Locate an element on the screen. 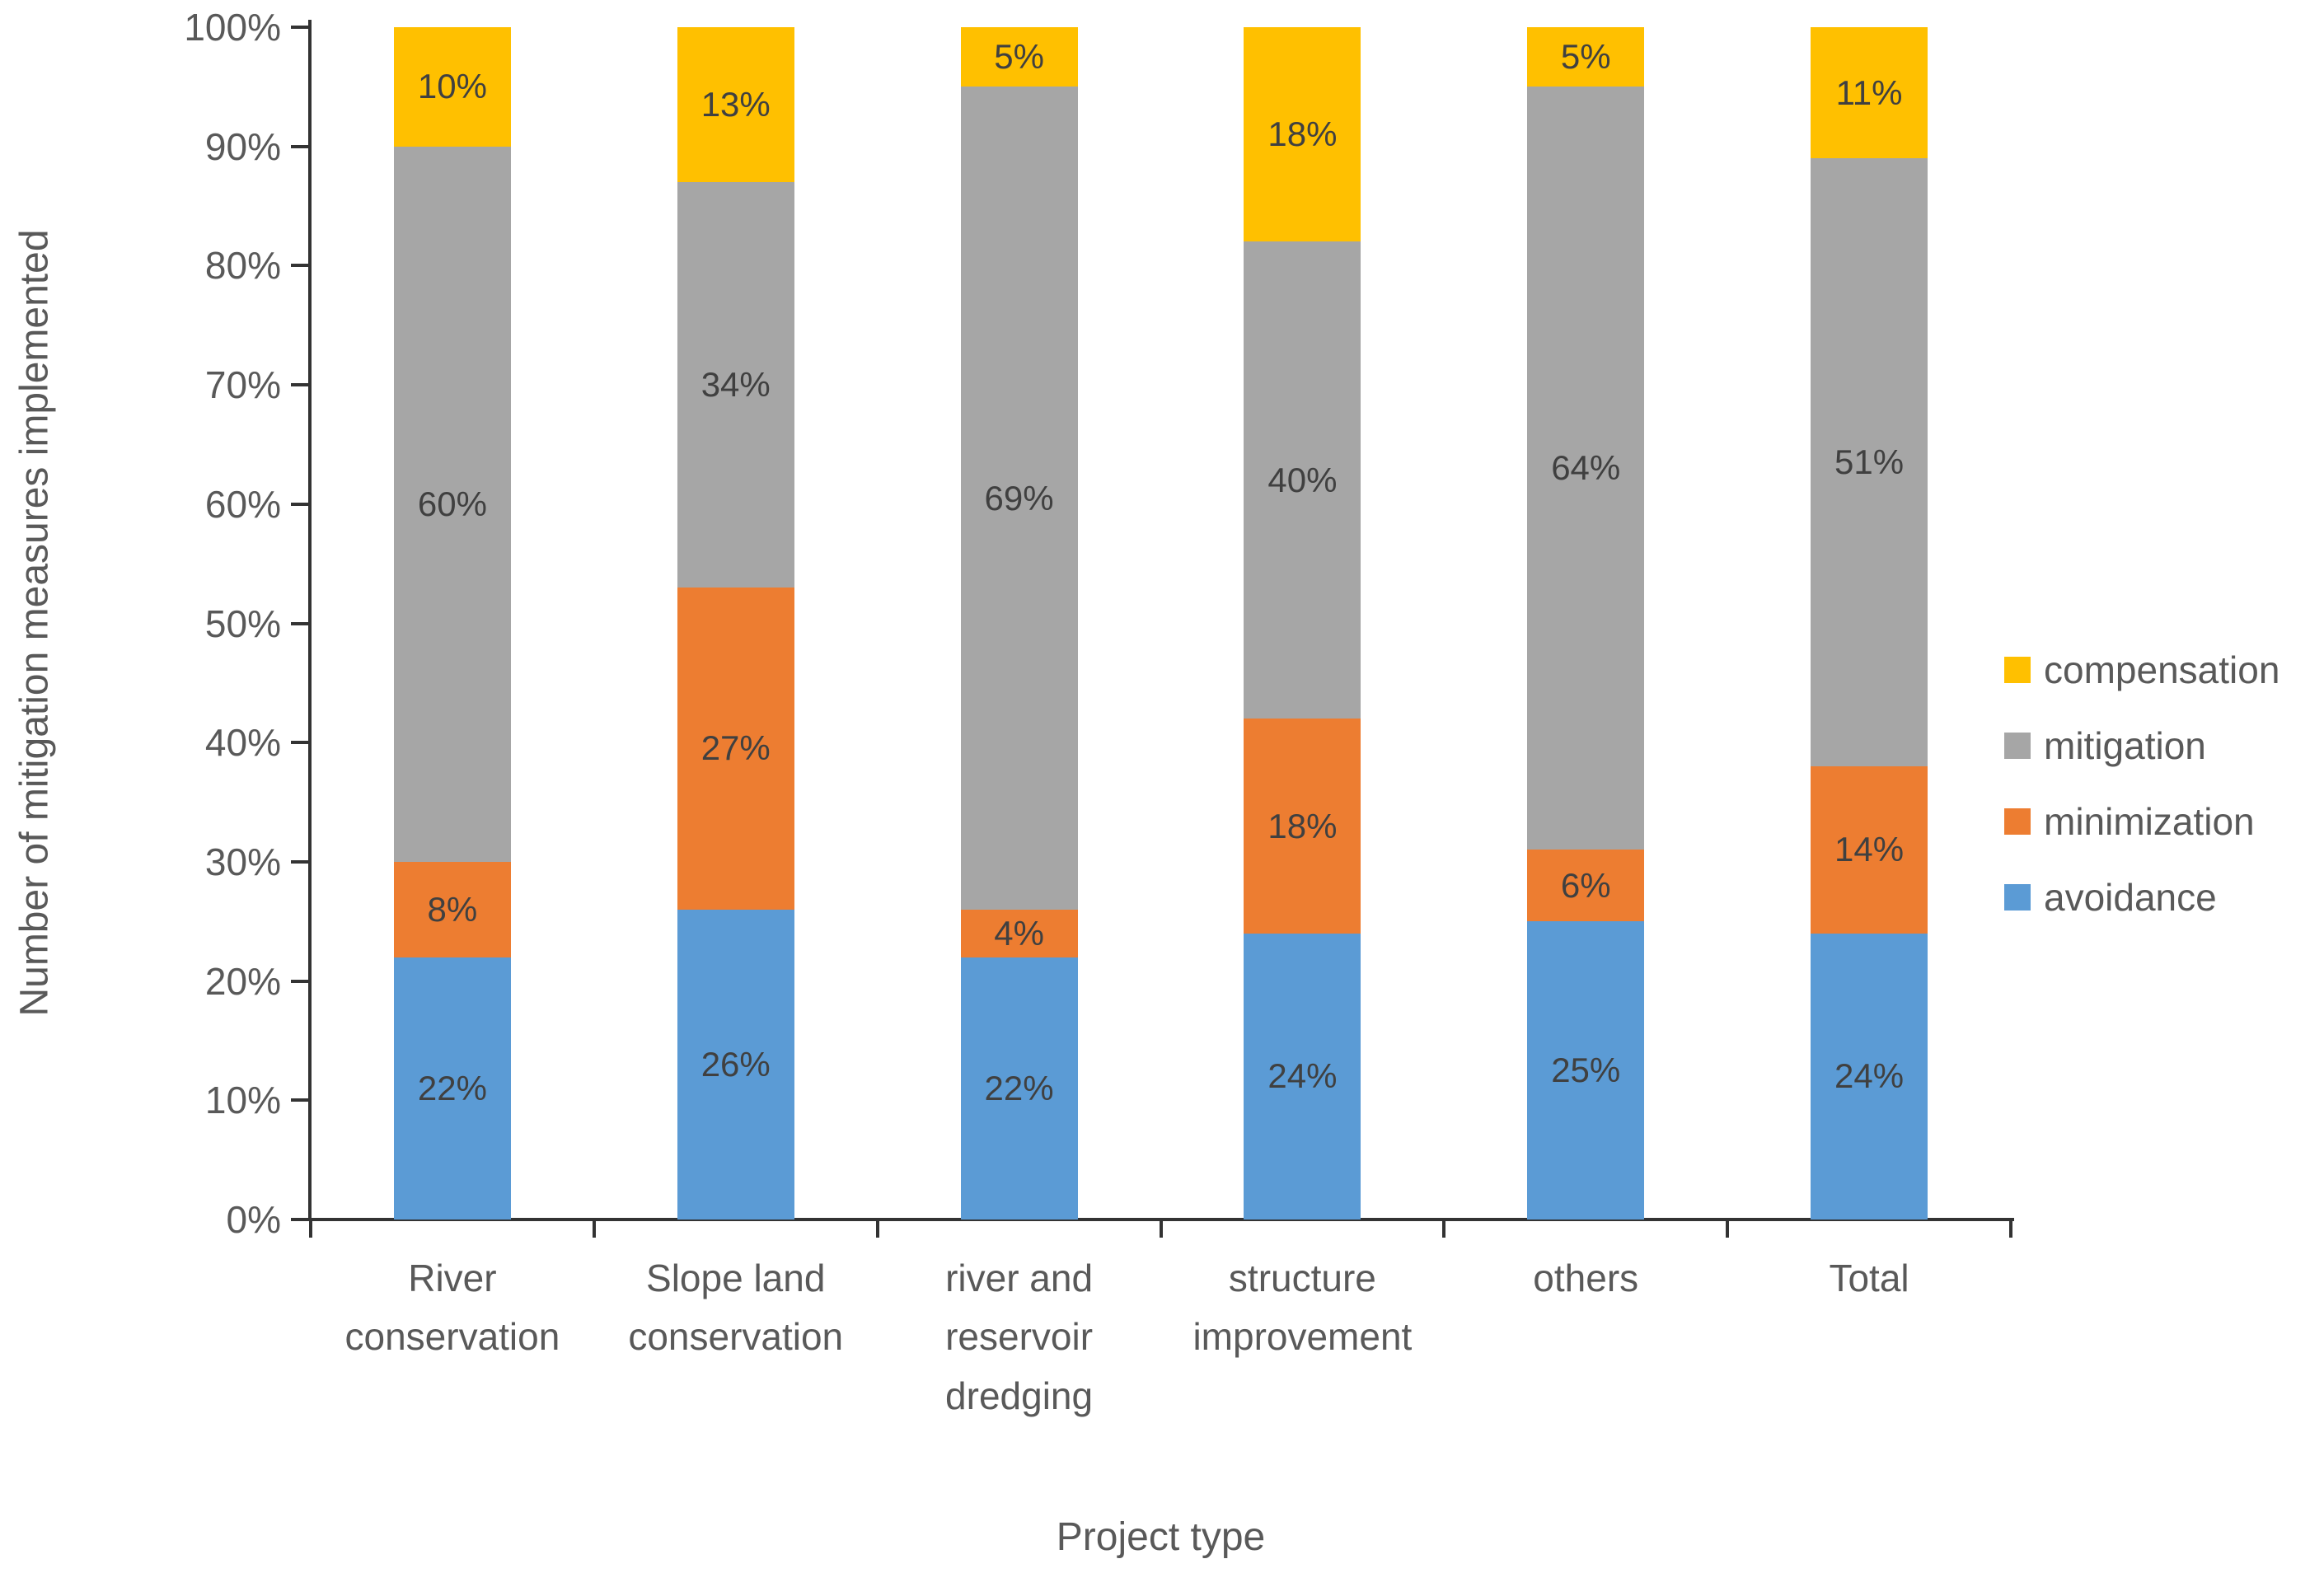 This screenshot has width=2324, height=1587. y-tick-label: 70% is located at coordinates (243, 385).